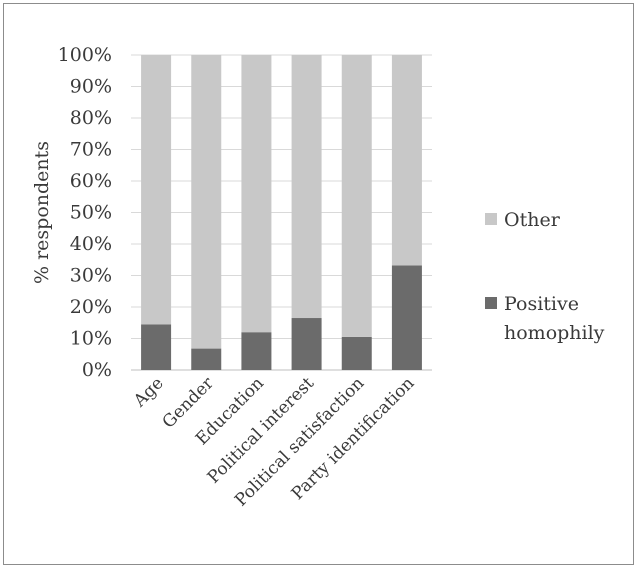 The height and width of the screenshot is (568, 637). I want to click on x-tick-label: Age, so click(148, 392).